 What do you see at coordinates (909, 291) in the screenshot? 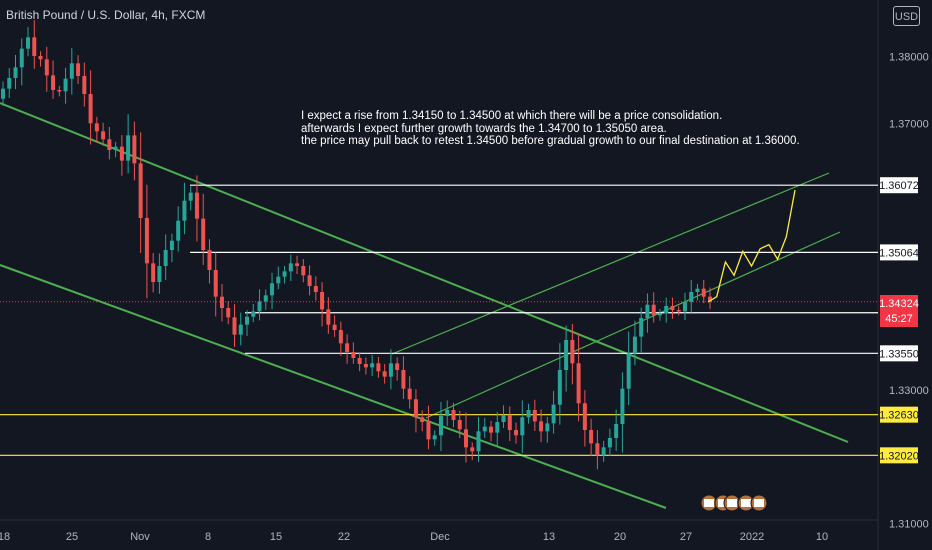
I see `price-axis: 1.38000 1.37000 1.33000 1.31000` at bounding box center [909, 291].